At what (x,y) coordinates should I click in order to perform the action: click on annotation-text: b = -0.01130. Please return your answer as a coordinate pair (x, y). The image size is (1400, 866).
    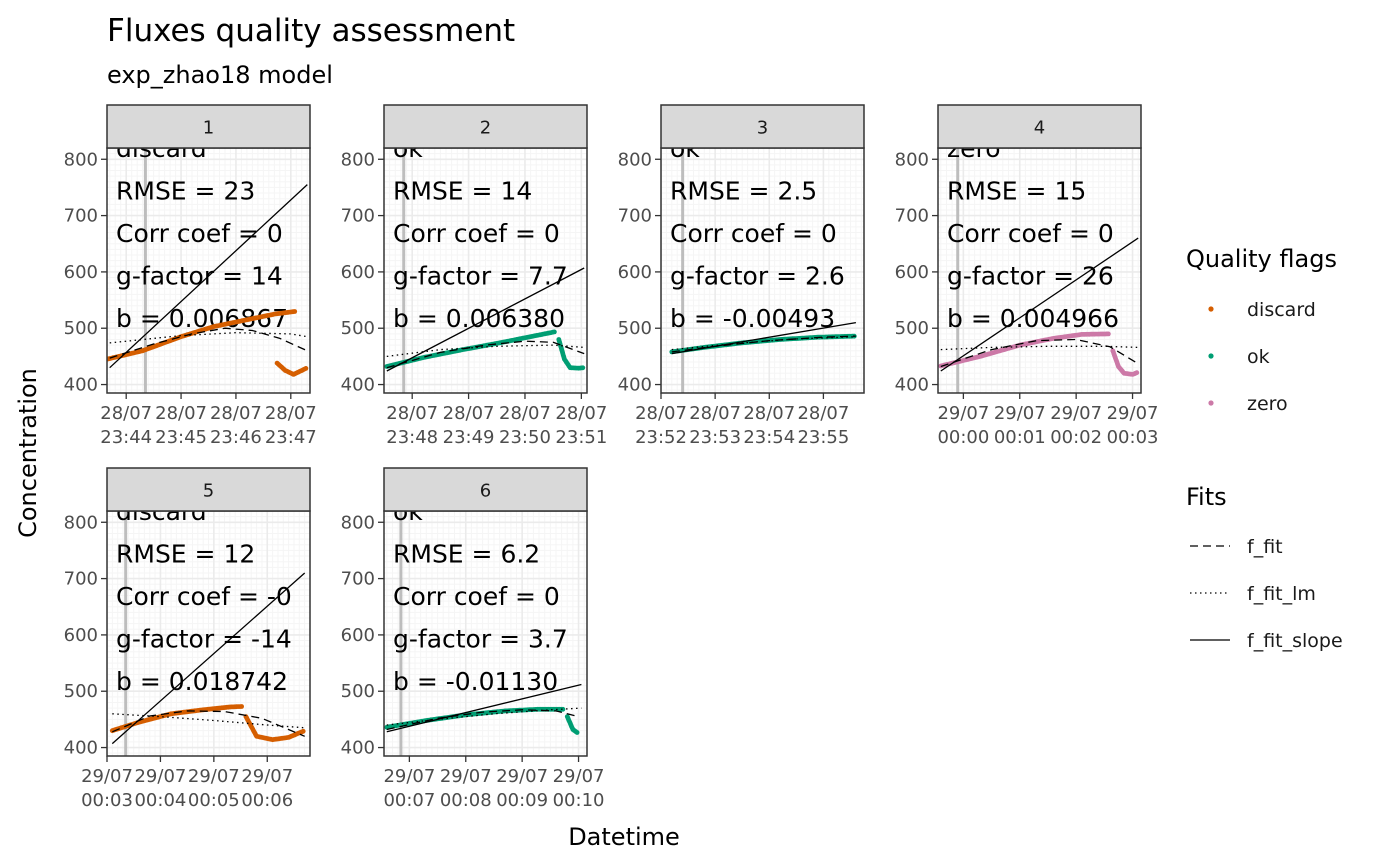
    Looking at the image, I should click on (475, 681).